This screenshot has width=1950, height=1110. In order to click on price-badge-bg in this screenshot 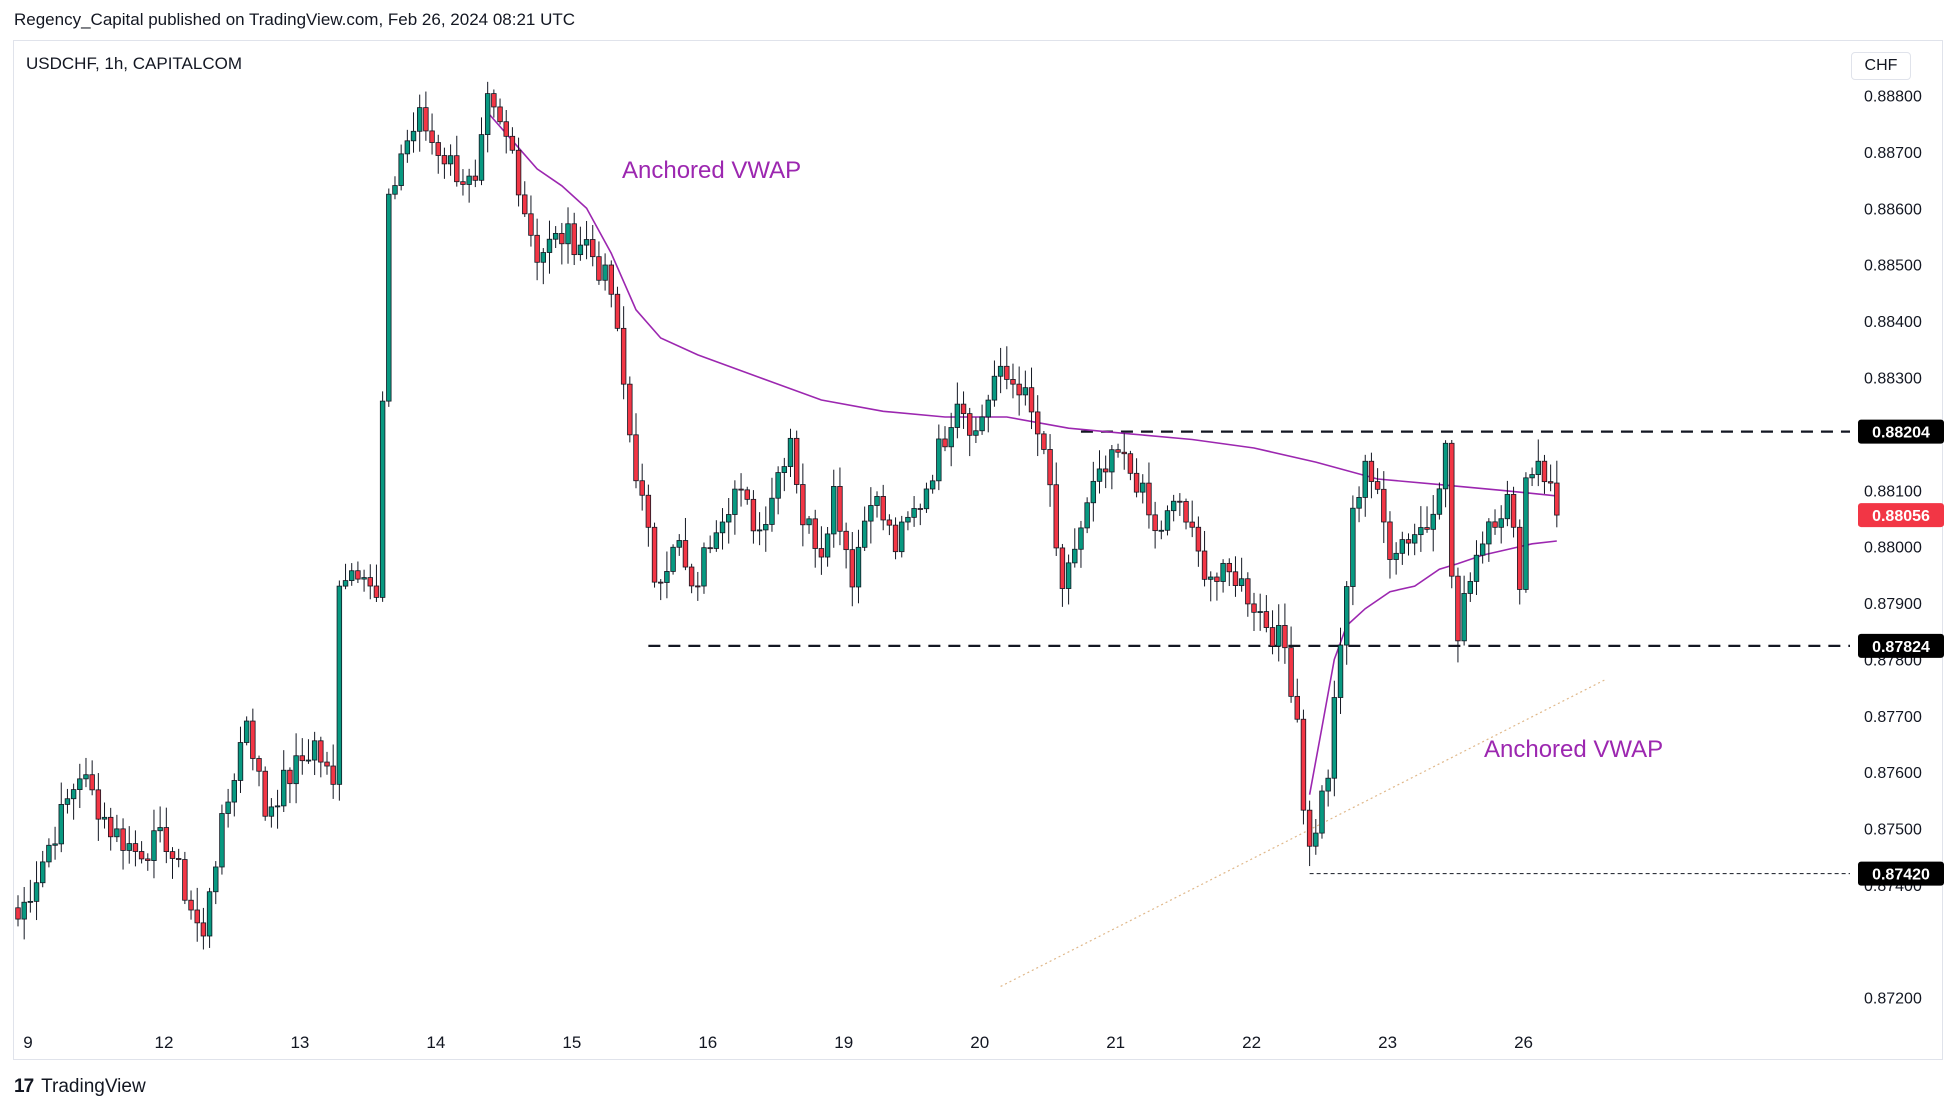, I will do `click(1901, 873)`.